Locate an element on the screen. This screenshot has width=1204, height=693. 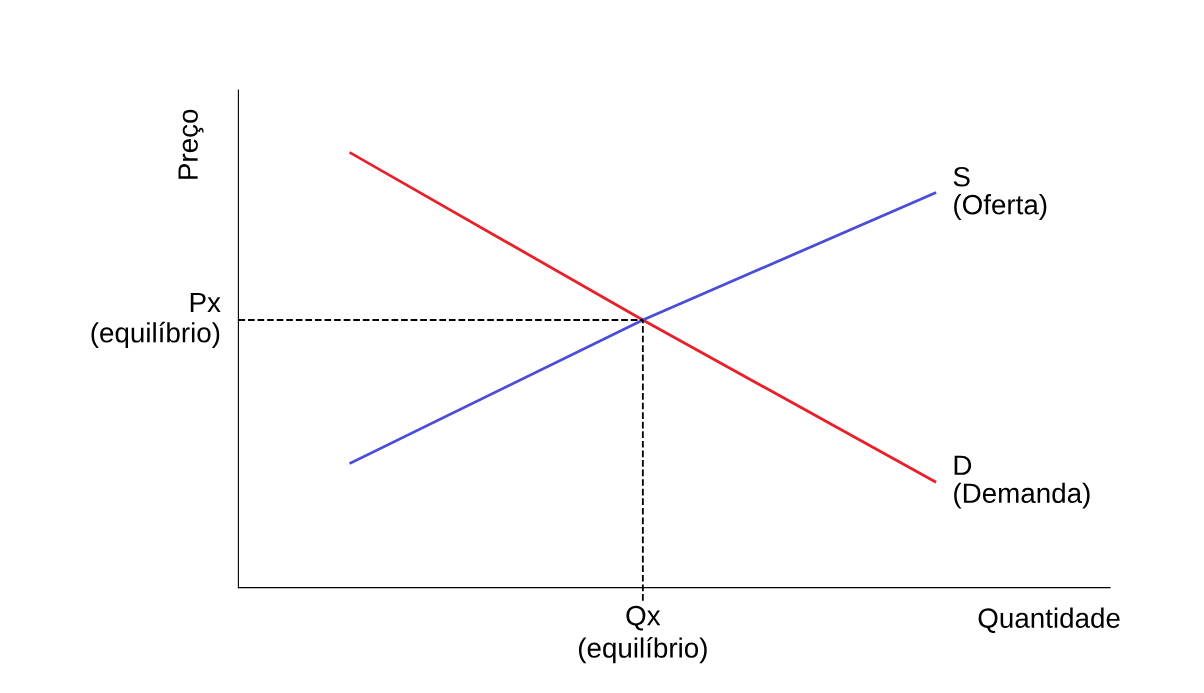
series-label: S (Oferta) is located at coordinates (1000, 193).